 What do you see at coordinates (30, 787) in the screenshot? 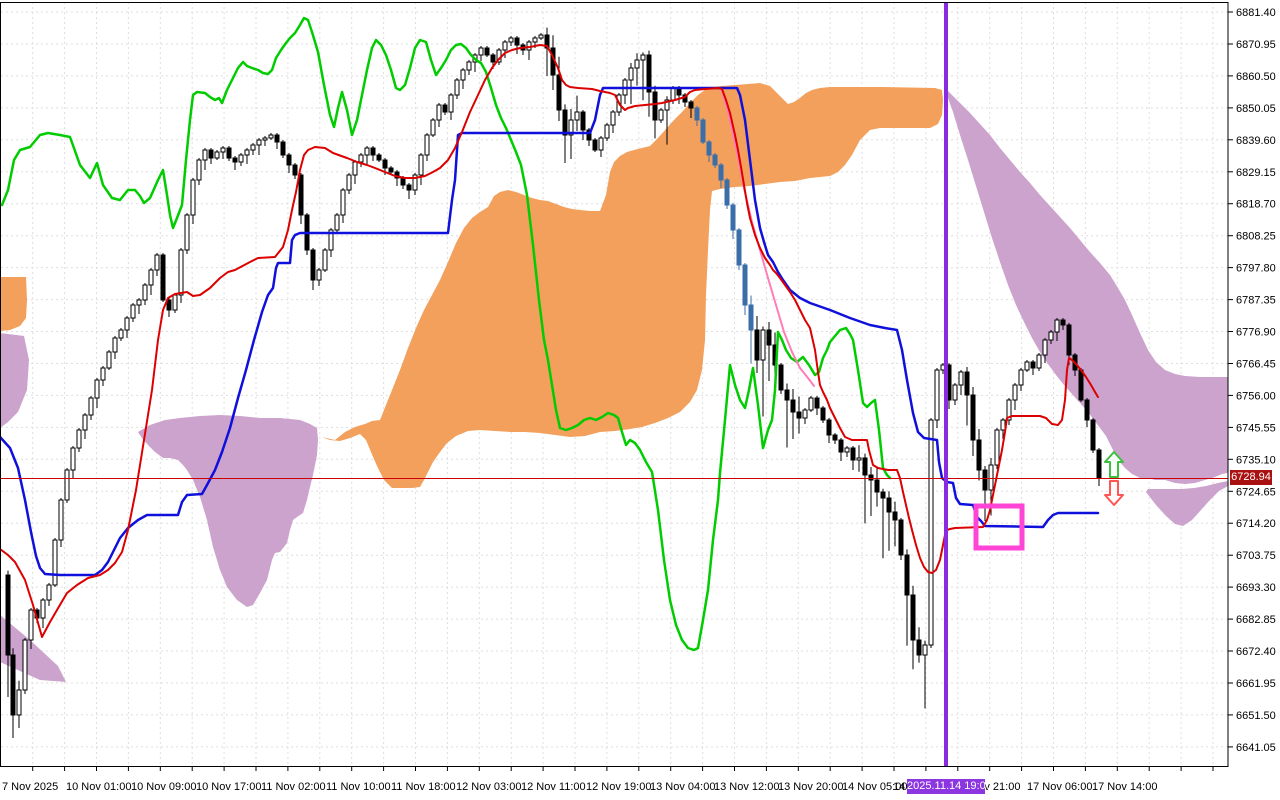
I see `x-axis-tick-label: 7 Nov 2025` at bounding box center [30, 787].